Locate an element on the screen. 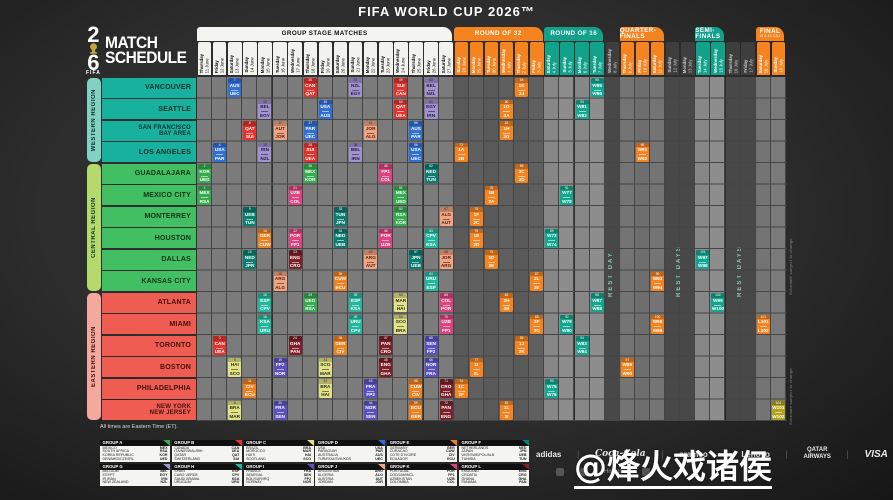 Image resolution: width=893 pixels, height=500 pixels. date-tab-15-June: Monday 15 June is located at coordinates (265, 58).